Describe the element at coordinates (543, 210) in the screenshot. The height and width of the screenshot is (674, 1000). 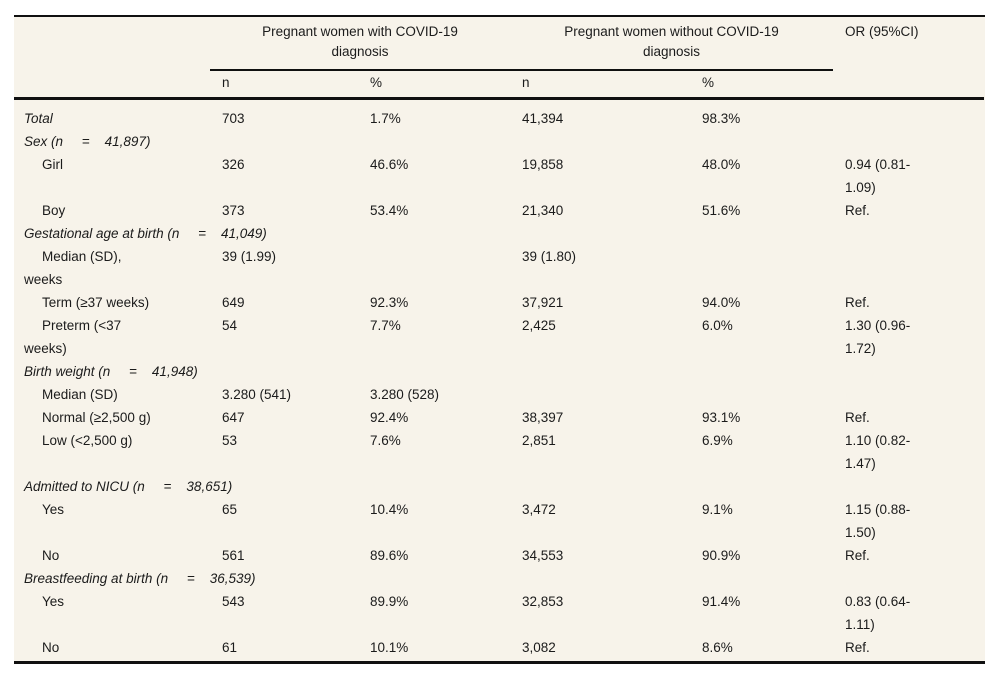
I see `n-without-value: 21,340` at that location.